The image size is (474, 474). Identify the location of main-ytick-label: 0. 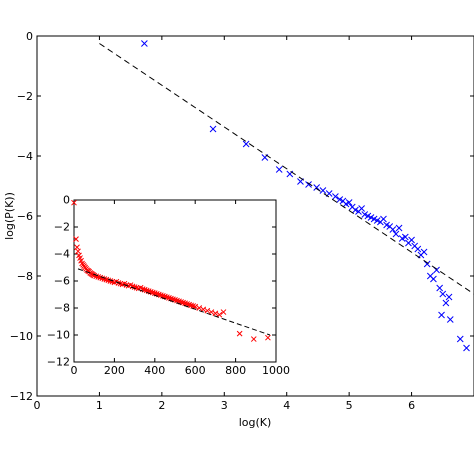
(29, 36).